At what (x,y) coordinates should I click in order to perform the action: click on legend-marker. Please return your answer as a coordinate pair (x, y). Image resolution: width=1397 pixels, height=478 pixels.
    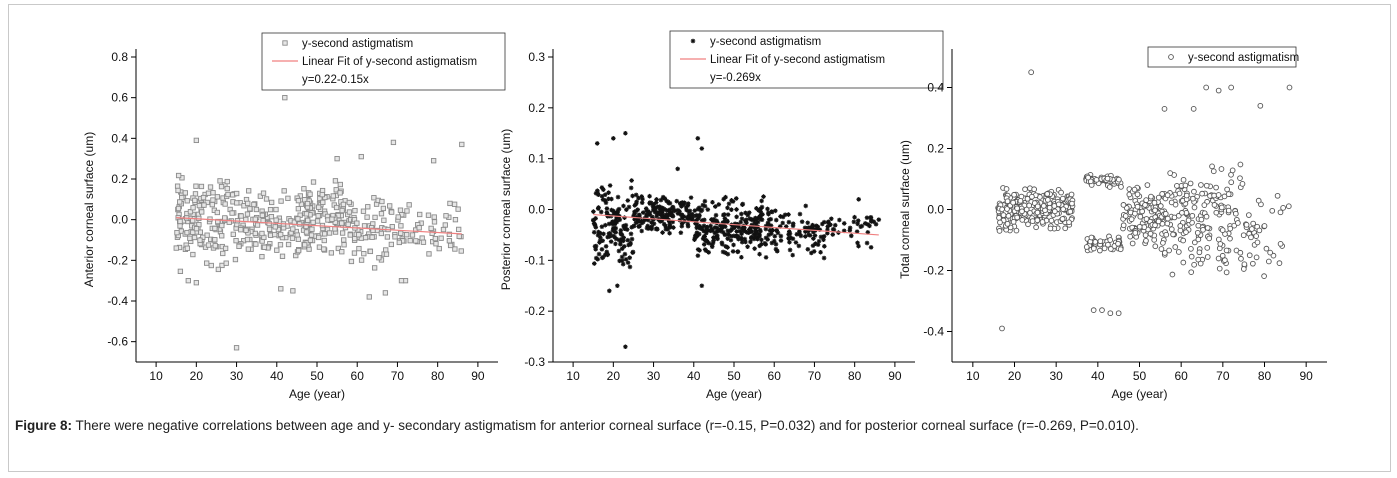
    Looking at the image, I should click on (1171, 57).